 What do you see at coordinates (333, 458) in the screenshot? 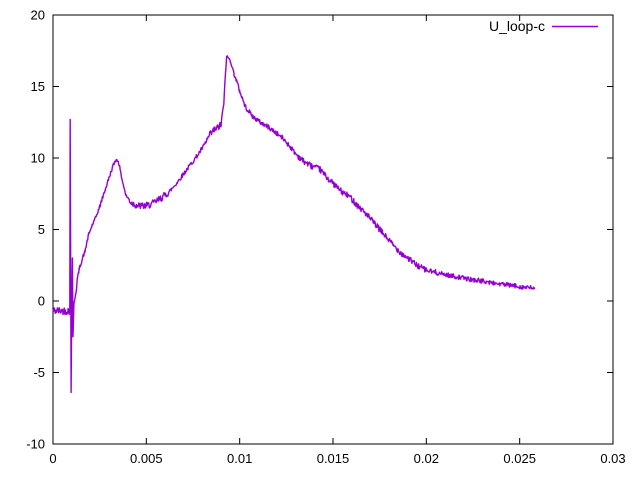
I see `x-tick-label: 0.015` at bounding box center [333, 458].